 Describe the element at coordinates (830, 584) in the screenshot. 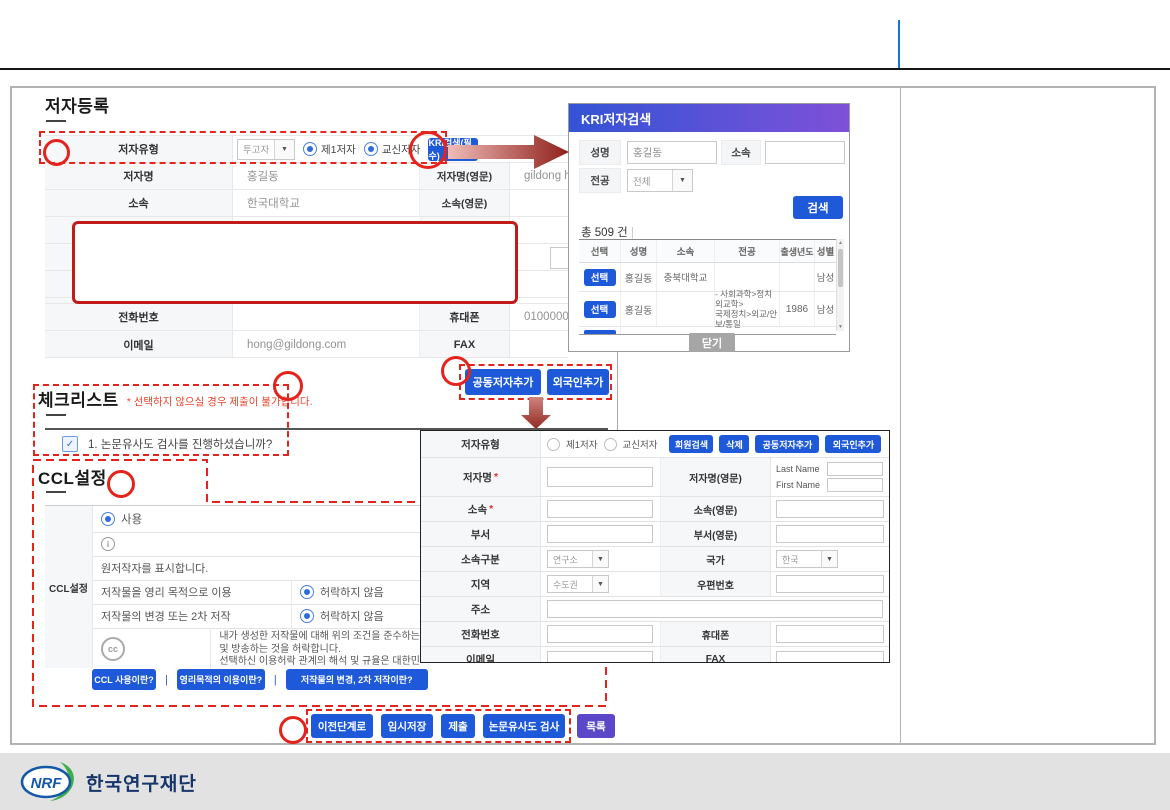

I see `popup-zipcode-input` at that location.